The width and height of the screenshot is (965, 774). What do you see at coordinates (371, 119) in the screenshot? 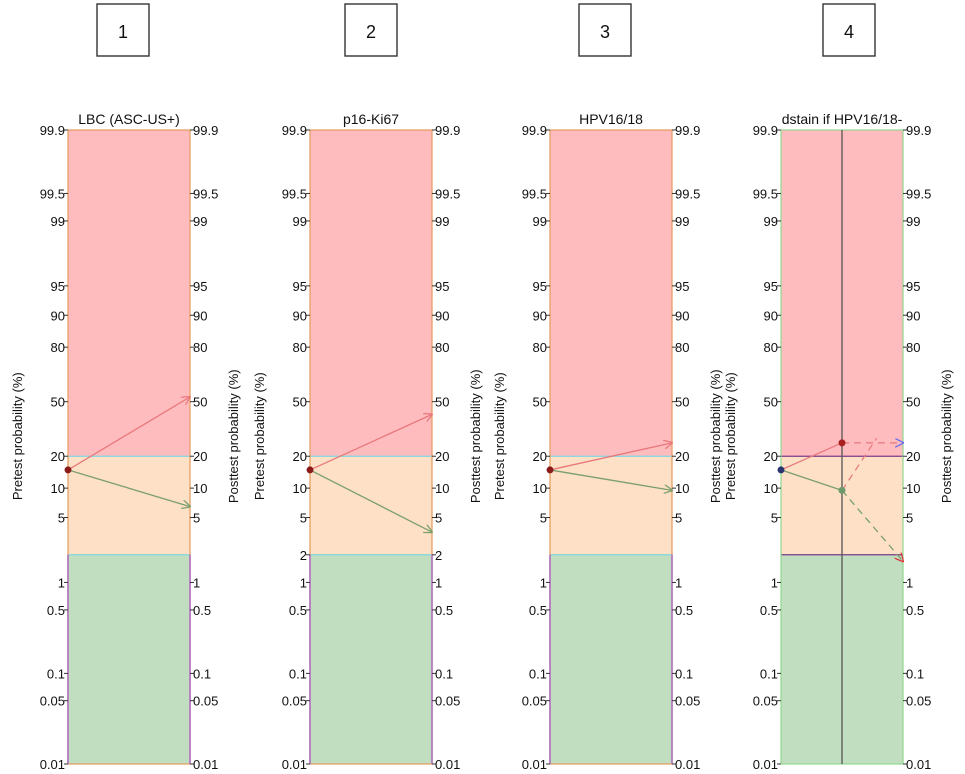
I see `panel-title: p16-Ki67` at bounding box center [371, 119].